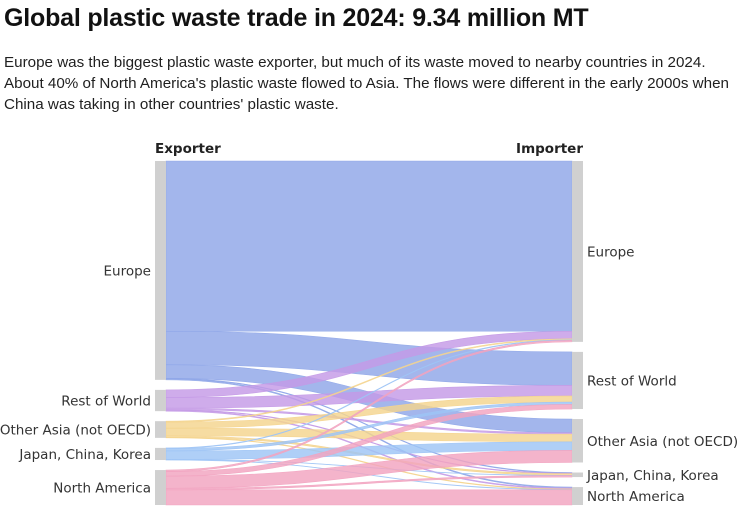  I want to click on importer-header: Importer, so click(549, 149).